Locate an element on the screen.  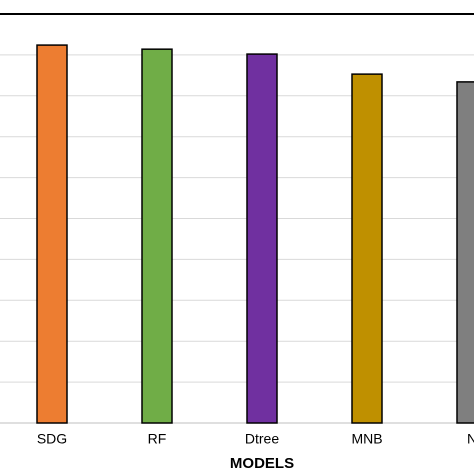
x-tick-label: N is located at coordinates (470, 439).